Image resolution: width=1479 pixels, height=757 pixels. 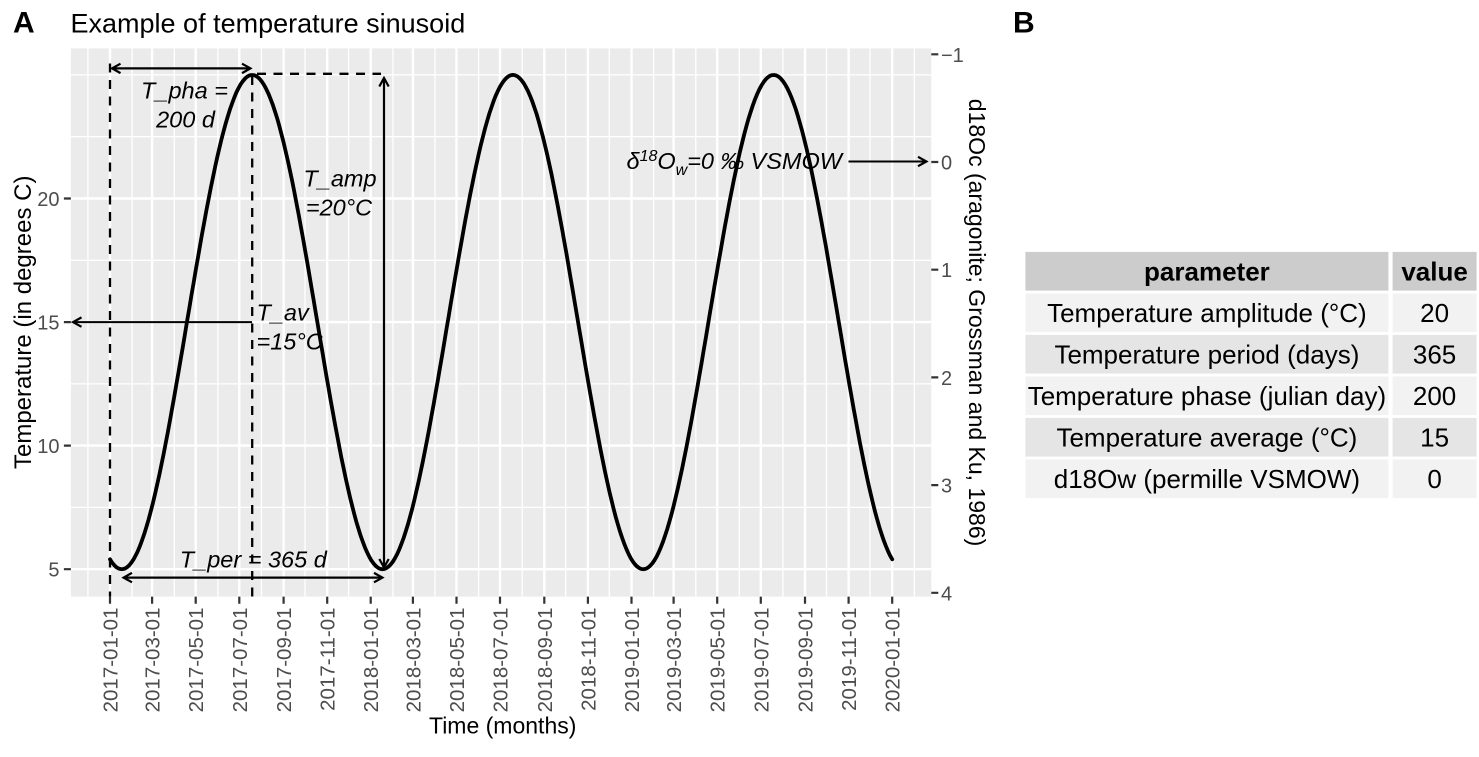 What do you see at coordinates (196, 660) in the screenshot?
I see `svg-text: 2017-05-01` at bounding box center [196, 660].